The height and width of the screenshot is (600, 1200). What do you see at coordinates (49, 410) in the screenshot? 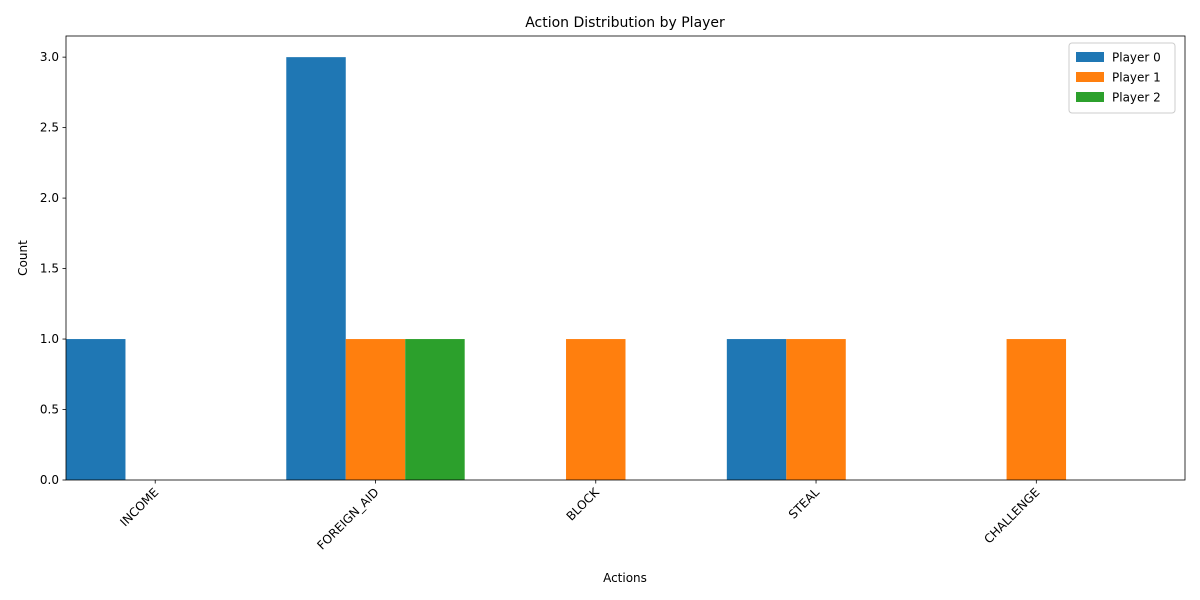
I see `y-tick-label: 0.5` at bounding box center [49, 410].